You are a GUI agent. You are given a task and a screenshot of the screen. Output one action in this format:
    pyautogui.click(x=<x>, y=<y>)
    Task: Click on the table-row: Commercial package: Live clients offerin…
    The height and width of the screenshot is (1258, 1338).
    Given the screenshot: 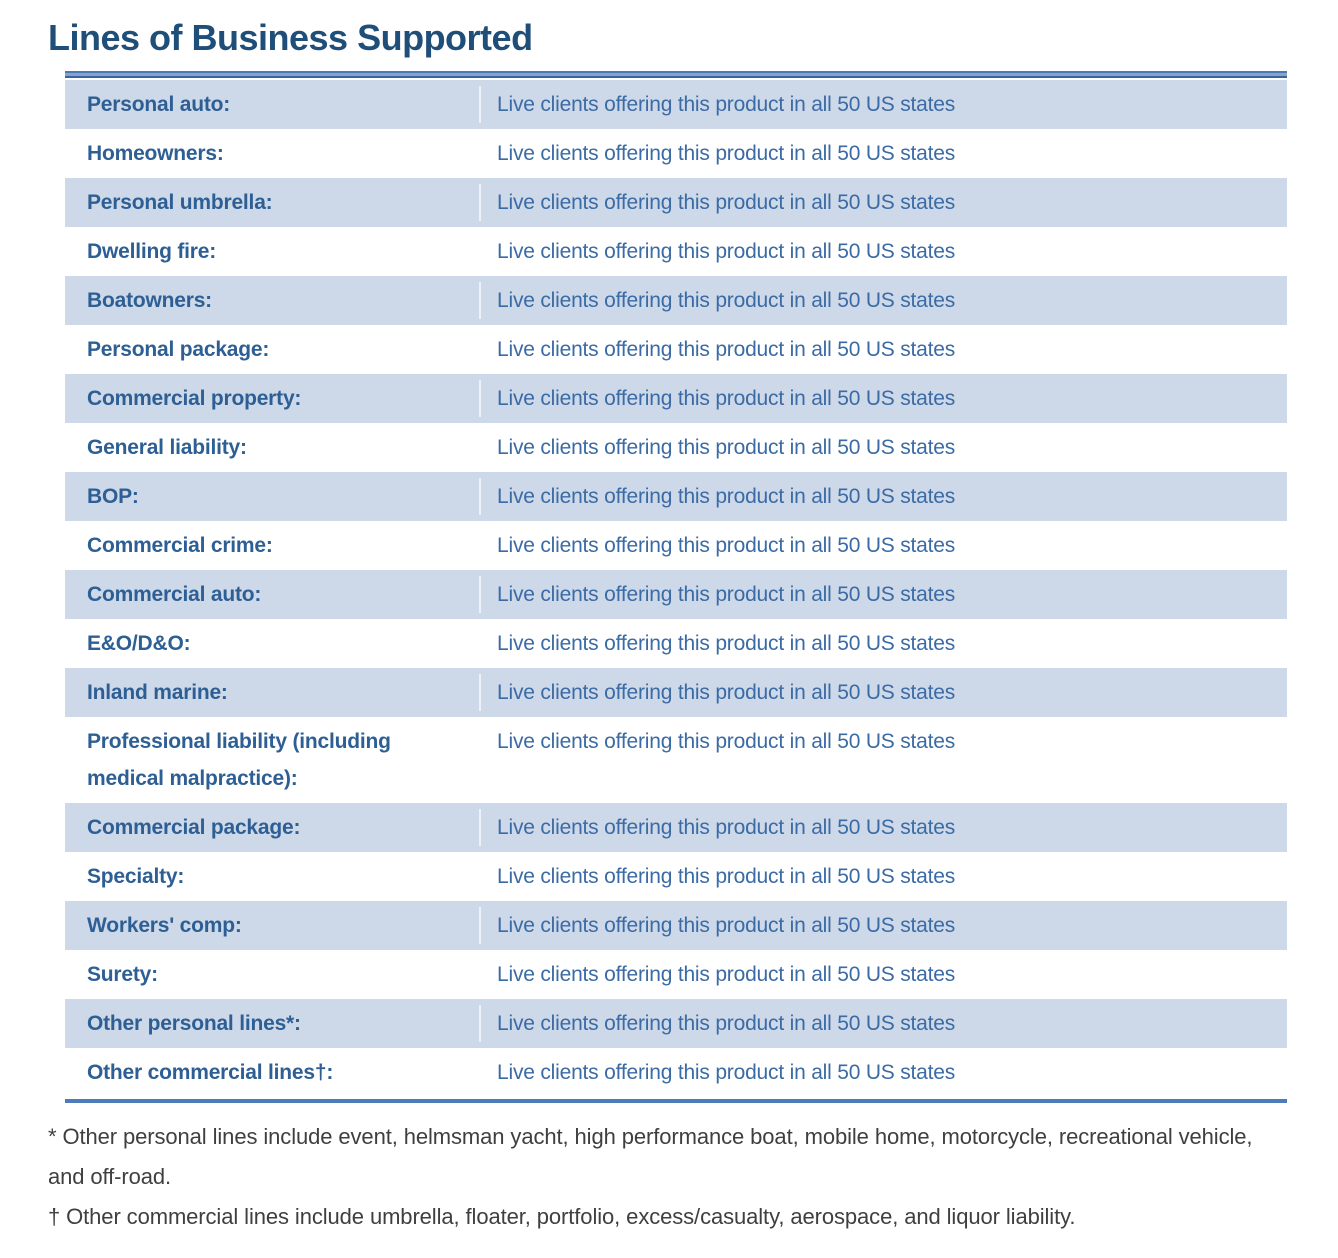 What is the action you would take?
    pyautogui.click(x=676, y=828)
    